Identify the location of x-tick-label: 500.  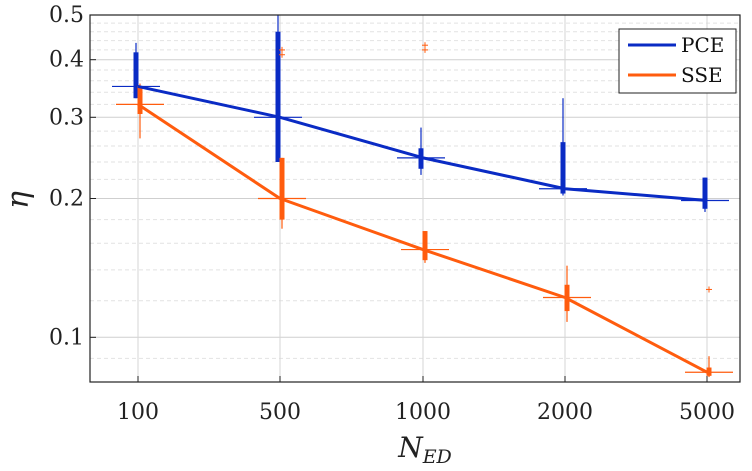
(280, 412).